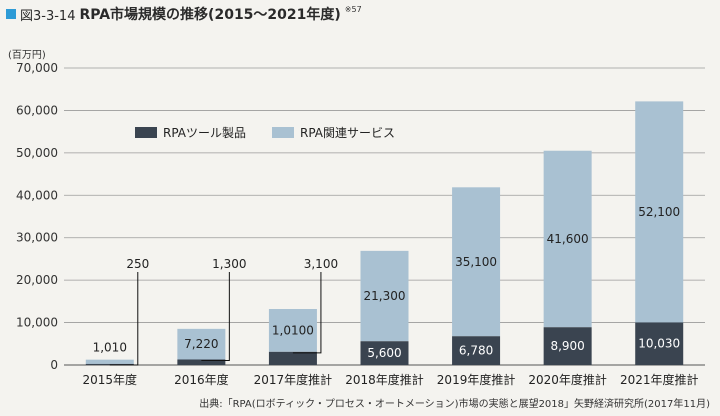 The width and height of the screenshot is (720, 416). What do you see at coordinates (37, 280) in the screenshot?
I see `y-tick-label: 20,000` at bounding box center [37, 280].